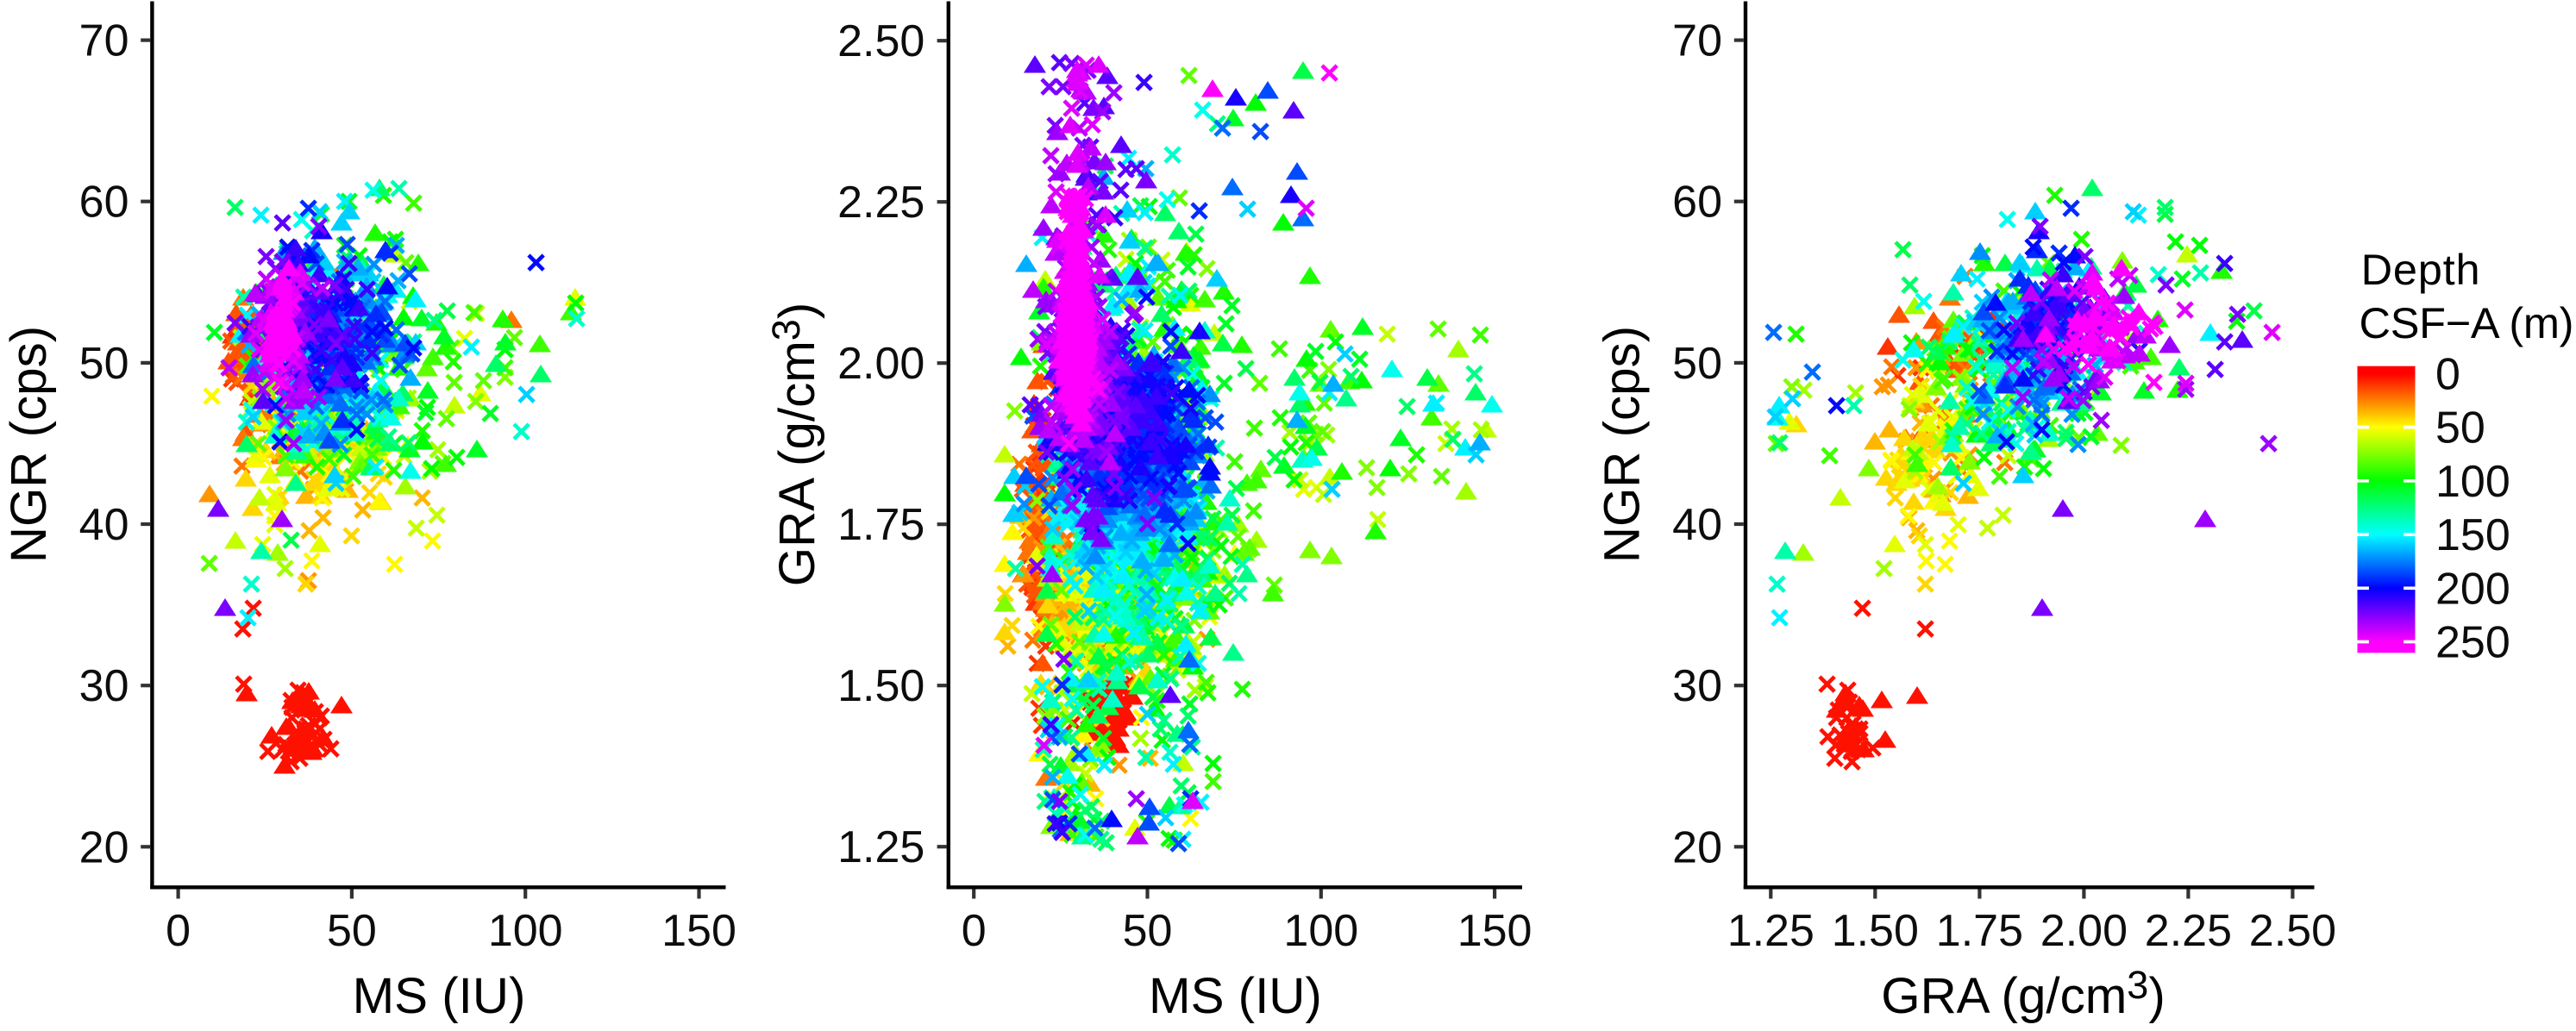  Describe the element at coordinates (2472, 643) in the screenshot. I see `svg-text: 250` at that location.